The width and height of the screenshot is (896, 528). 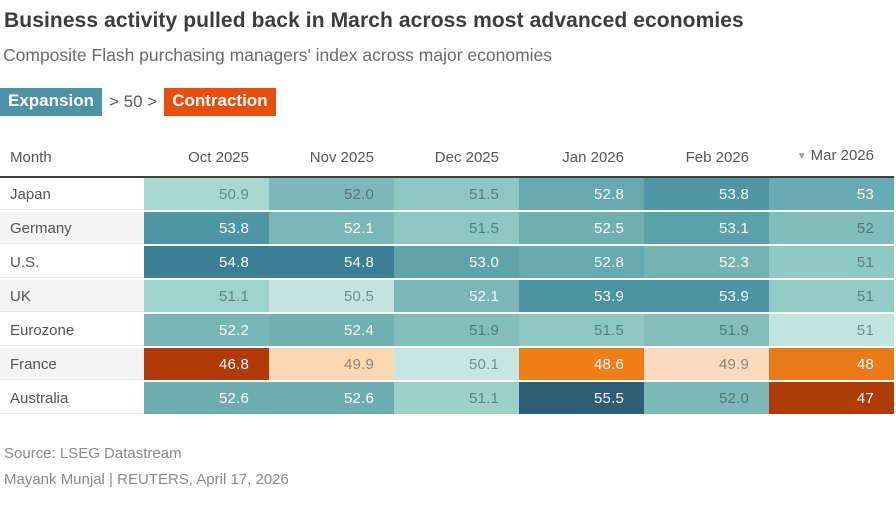 I want to click on expansion-legend-badge: Expansion, so click(x=51, y=102).